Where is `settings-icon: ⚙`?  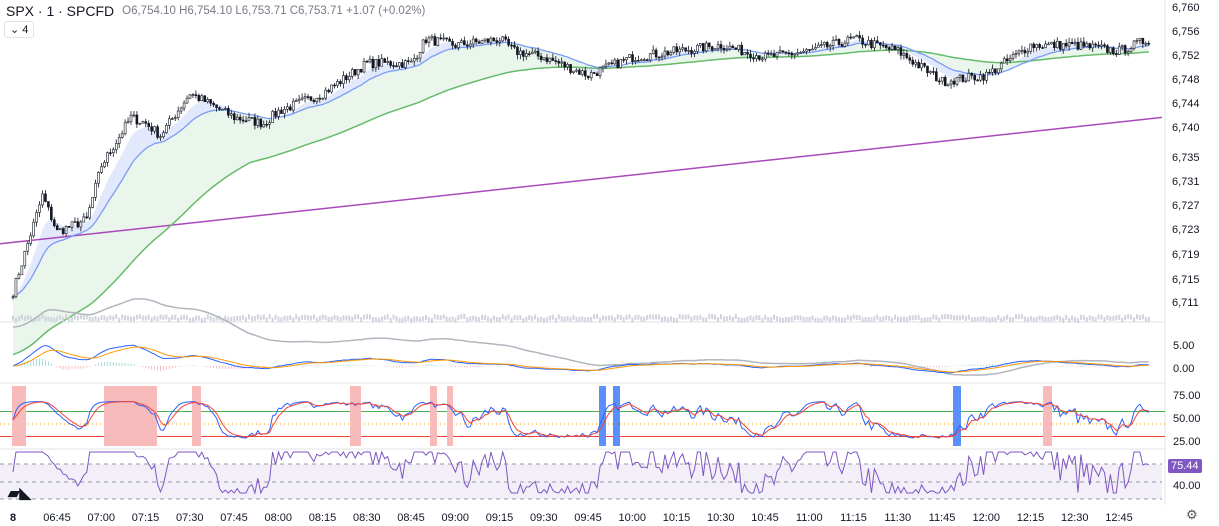 settings-icon: ⚙ is located at coordinates (1192, 514).